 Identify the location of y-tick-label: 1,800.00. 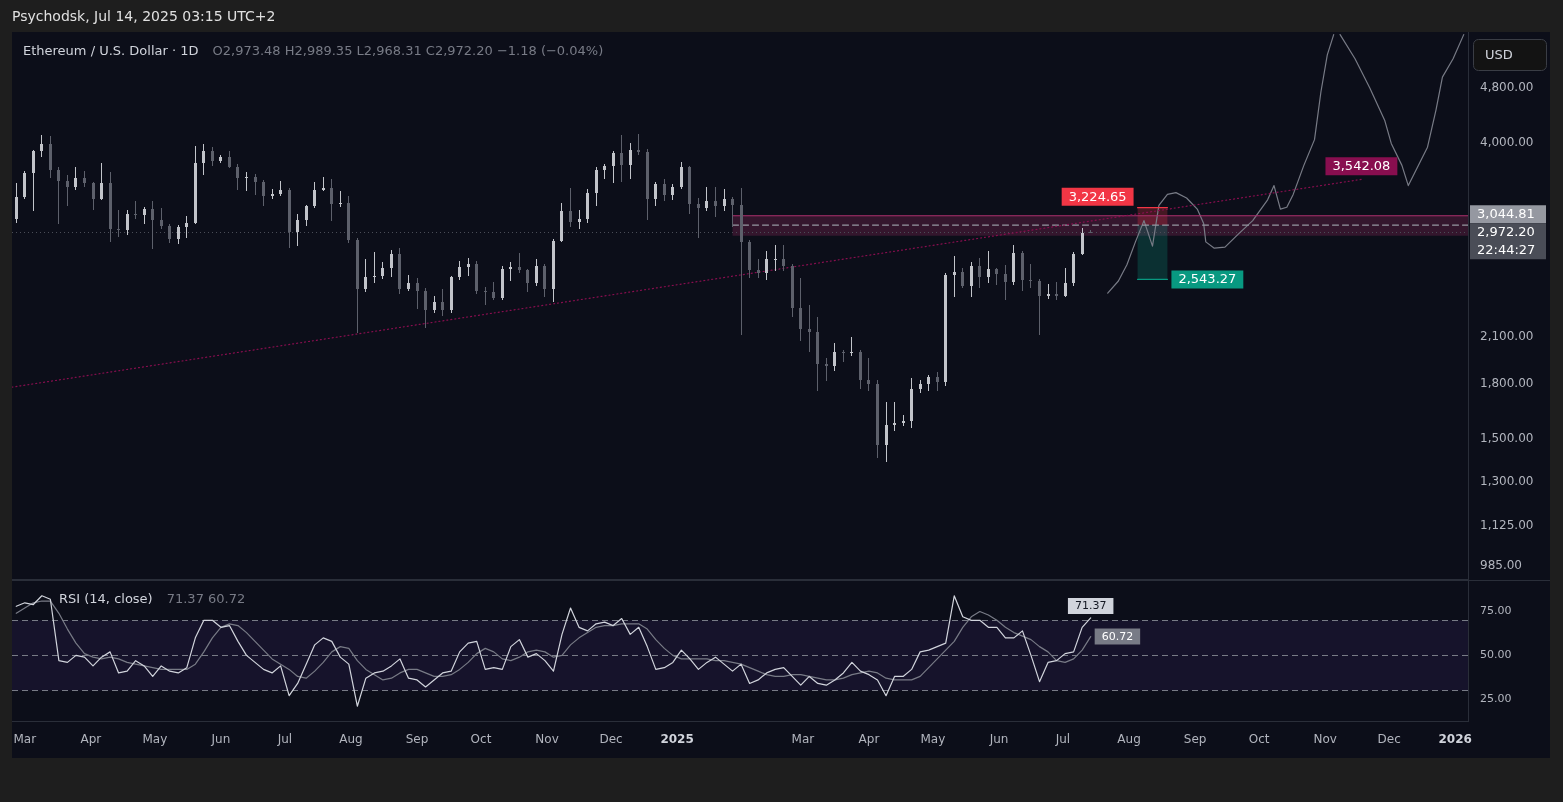
(1507, 382).